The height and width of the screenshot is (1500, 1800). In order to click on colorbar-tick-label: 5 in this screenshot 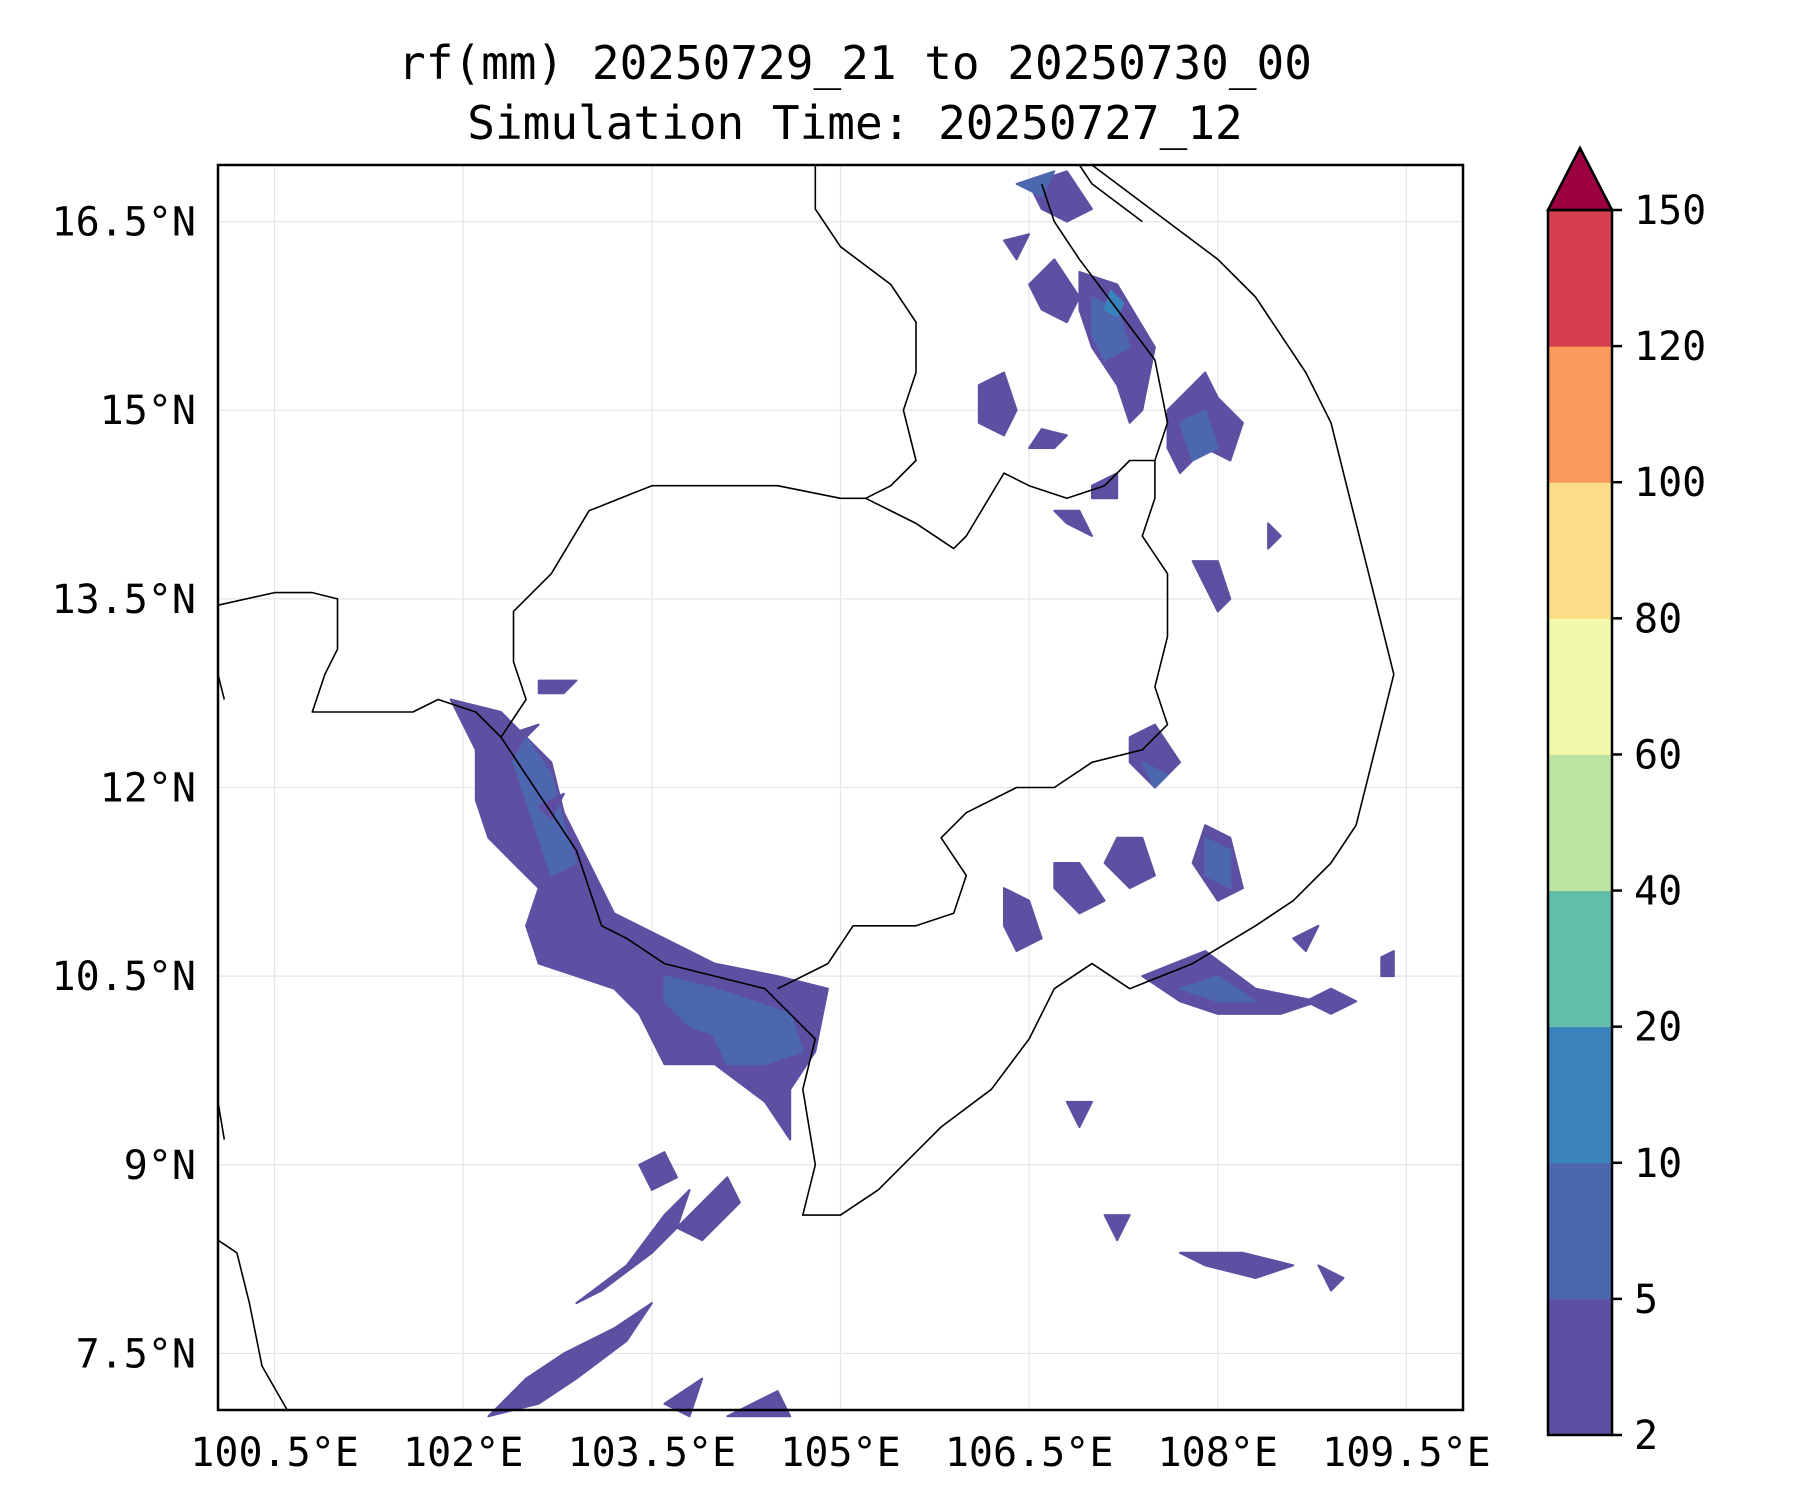, I will do `click(1646, 1300)`.